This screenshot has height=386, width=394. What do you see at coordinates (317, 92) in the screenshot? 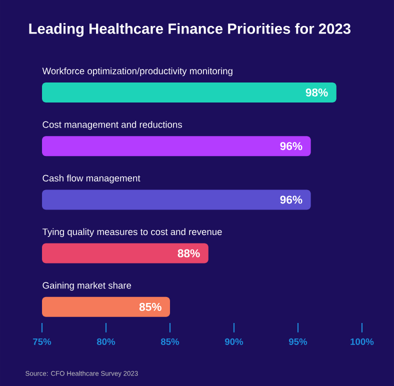
I see `data-label: 98%` at bounding box center [317, 92].